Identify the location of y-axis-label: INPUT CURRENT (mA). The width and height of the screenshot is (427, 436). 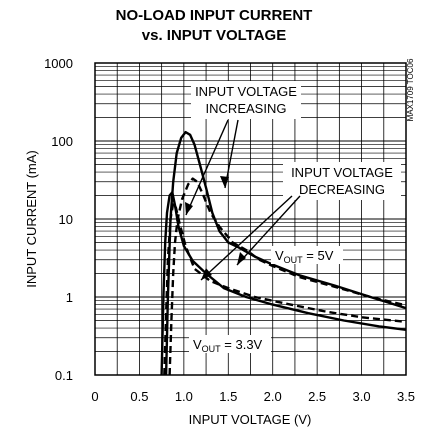
(31, 218).